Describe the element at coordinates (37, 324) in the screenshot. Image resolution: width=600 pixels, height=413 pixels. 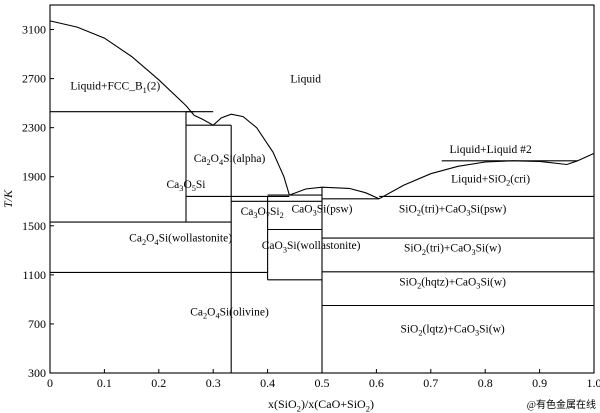
I see `y-tick-label: 700` at that location.